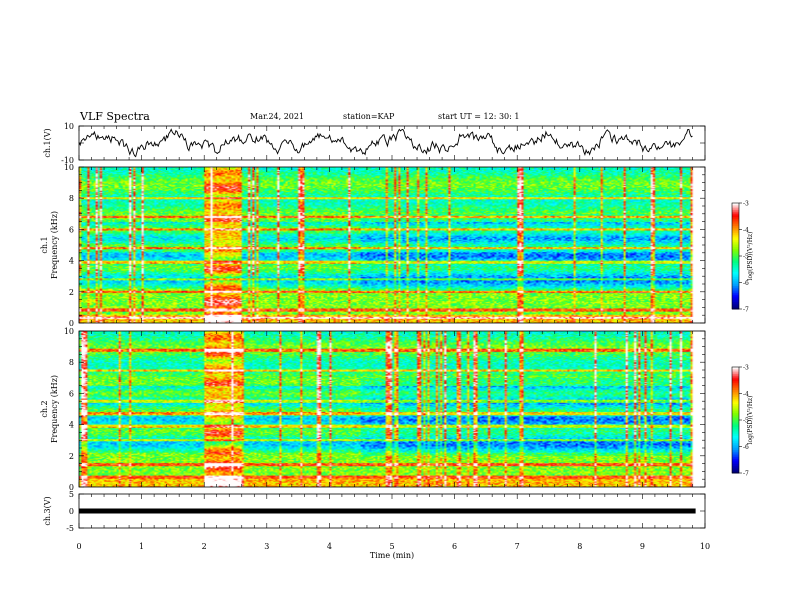  What do you see at coordinates (277, 116) in the screenshot?
I see `date-label: Mar.24, 2021` at bounding box center [277, 116].